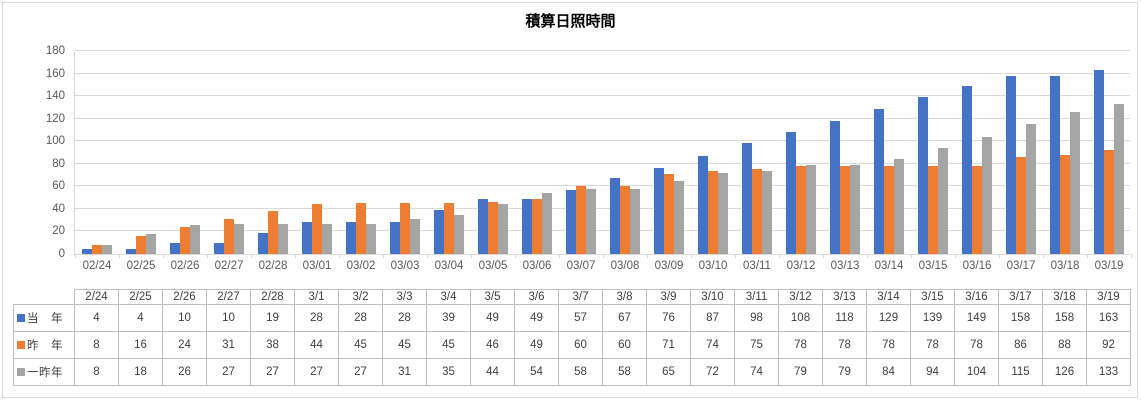 Image resolution: width=1141 pixels, height=400 pixels. I want to click on table-date-header: 2/25, so click(140, 297).